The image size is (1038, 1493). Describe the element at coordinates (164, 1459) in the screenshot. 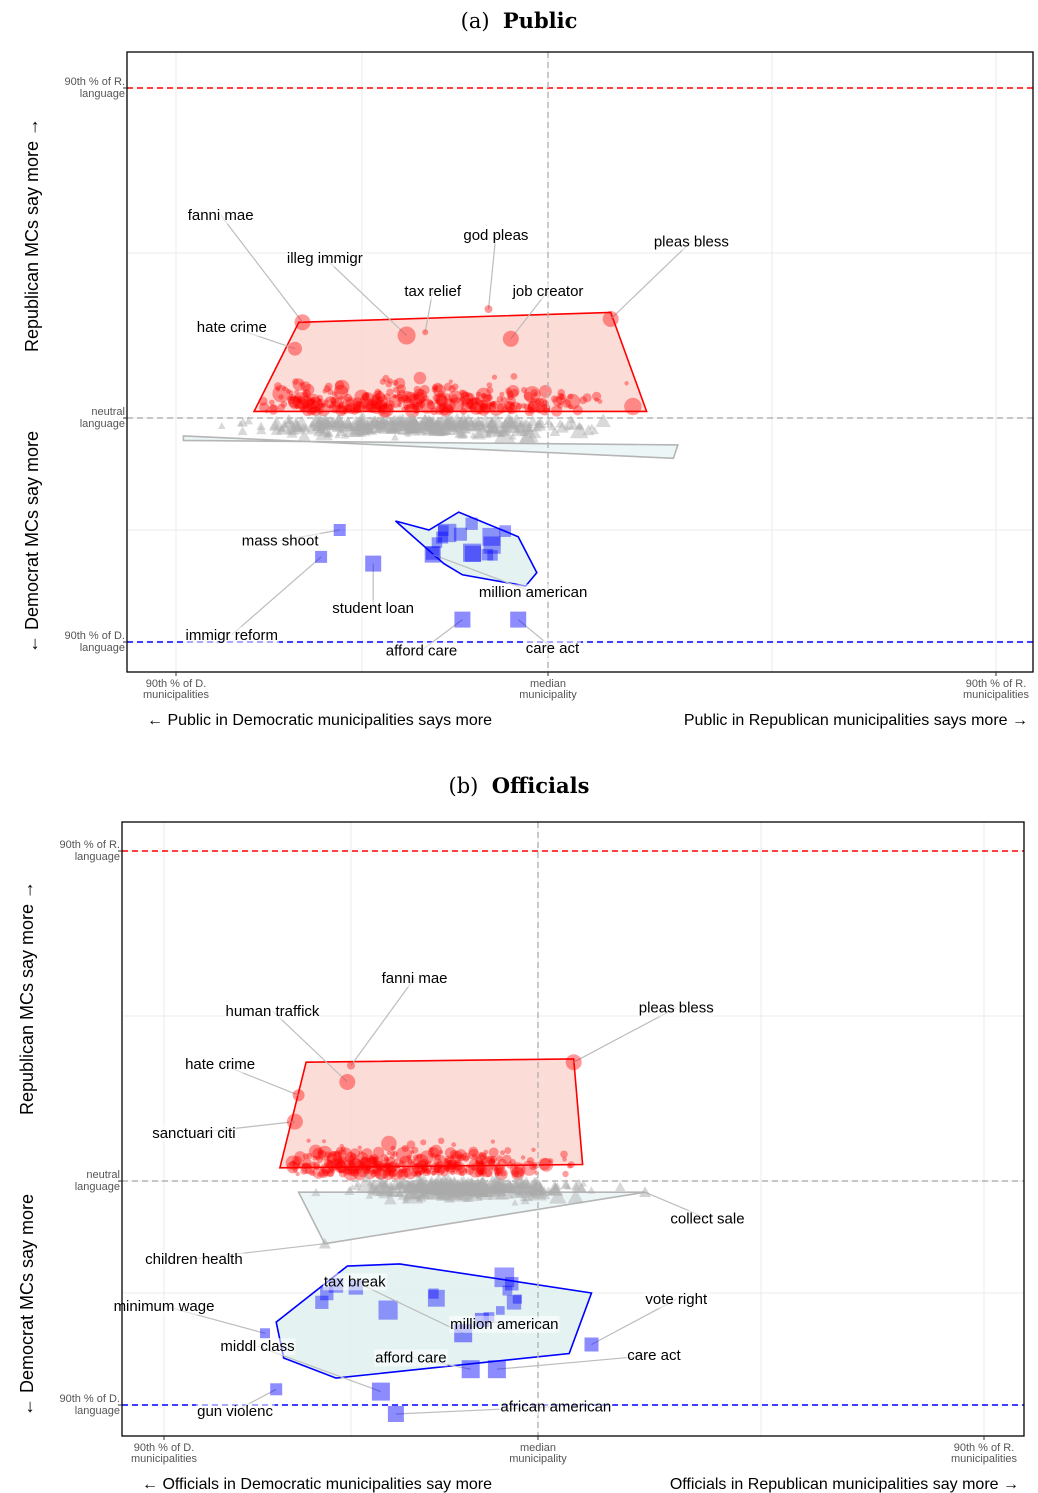

I see `x-tick-label: municipalities` at that location.